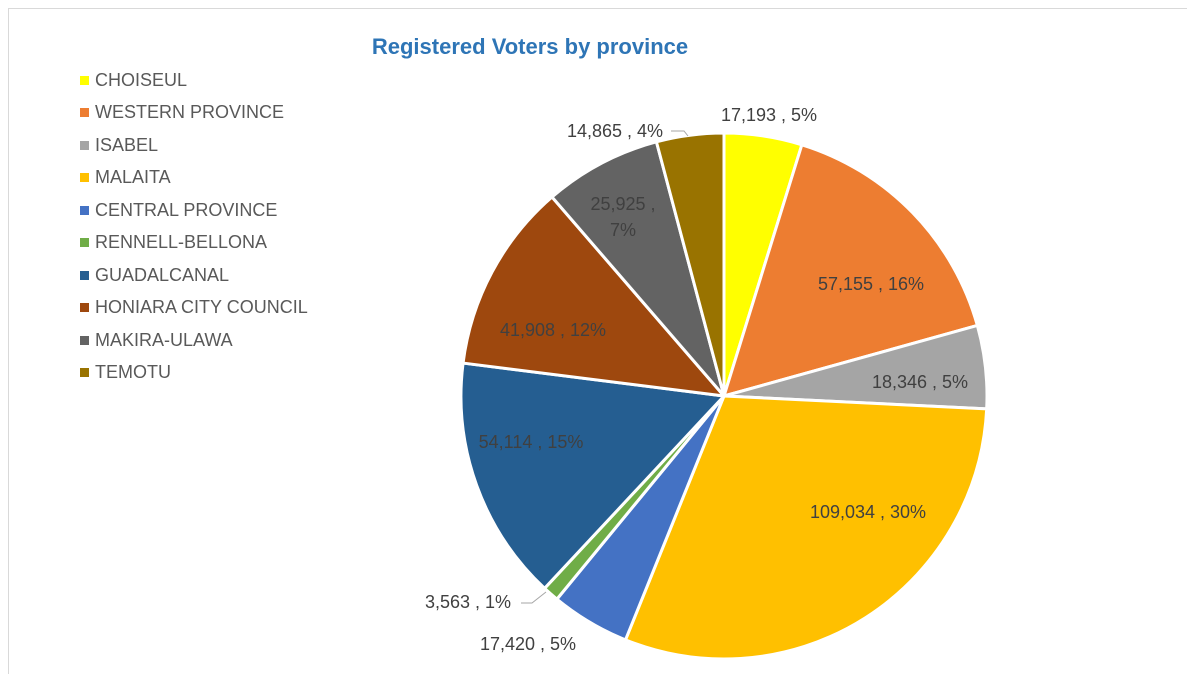  What do you see at coordinates (468, 602) in the screenshot?
I see `data-label: 3,563 , 1%` at bounding box center [468, 602].